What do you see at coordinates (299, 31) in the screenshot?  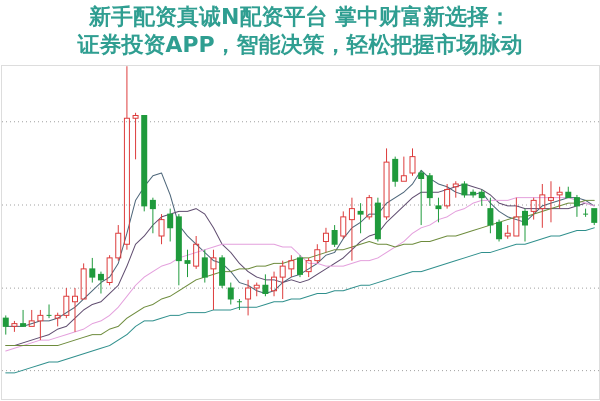 I see `chart-title: 新手配资真诚N配资平台 掌中财富新选择：证券投资APP，智能决策，轻松把握市场脉动` at bounding box center [299, 31].